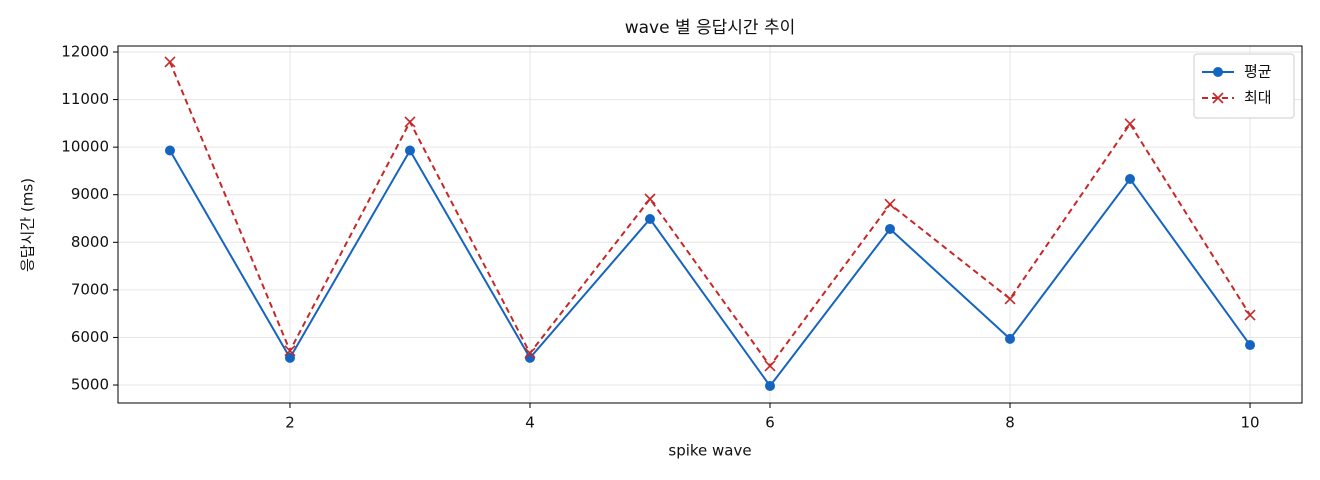 This screenshot has width=1320, height=480. I want to click on y-tick-label: 11000, so click(85, 99).